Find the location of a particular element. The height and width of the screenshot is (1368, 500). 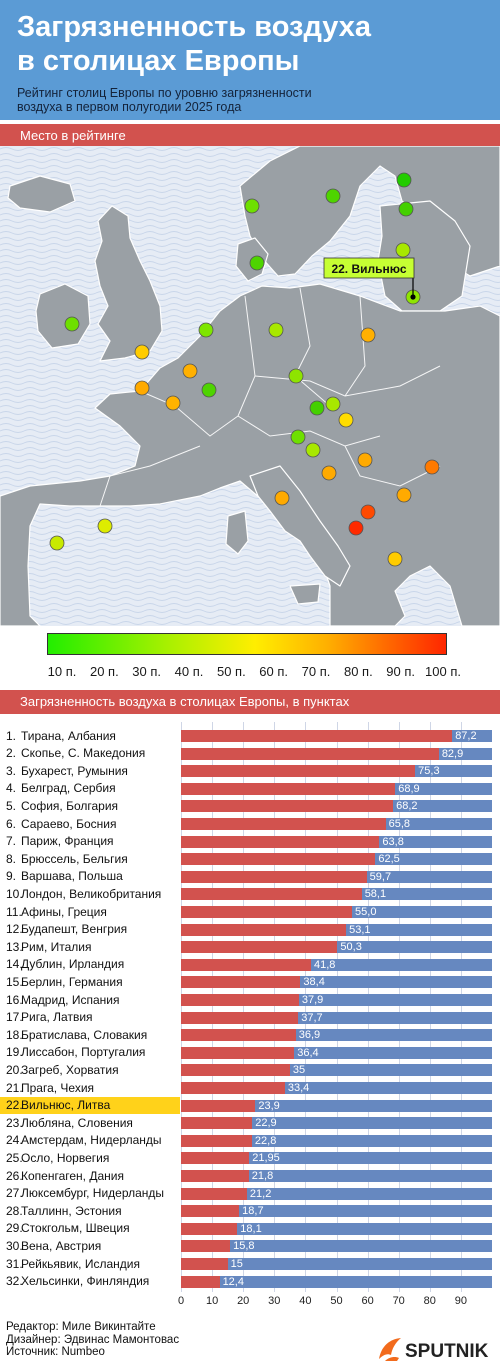

bar-value-label: 36,4 is located at coordinates (308, 1052).